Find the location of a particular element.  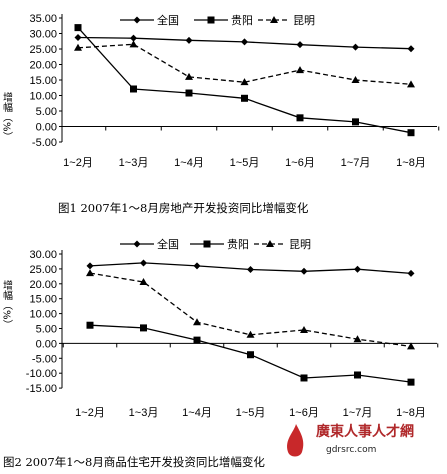

chart-1-caption: 图1 2007年1～8月房地产开发投资同比增幅变化 is located at coordinates (183, 208).